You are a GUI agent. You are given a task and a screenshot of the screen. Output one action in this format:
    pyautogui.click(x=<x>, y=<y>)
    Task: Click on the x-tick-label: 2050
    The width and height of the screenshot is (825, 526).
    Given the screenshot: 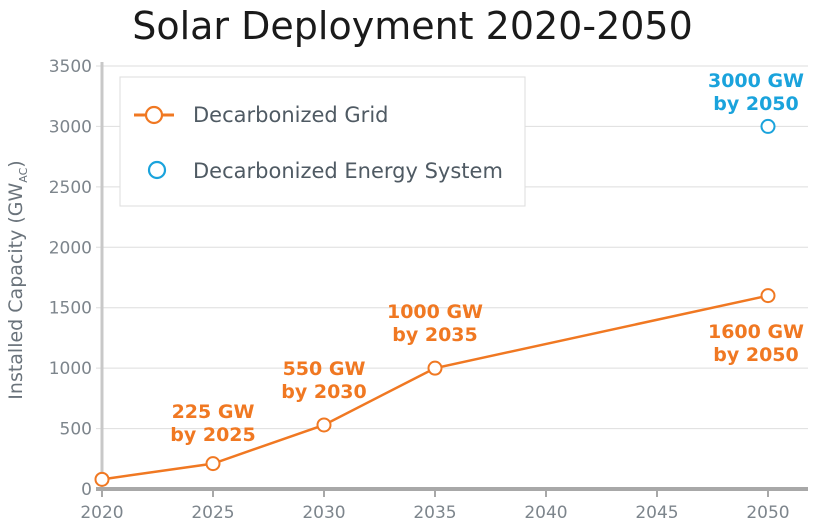 What is the action you would take?
    pyautogui.click(x=767, y=513)
    